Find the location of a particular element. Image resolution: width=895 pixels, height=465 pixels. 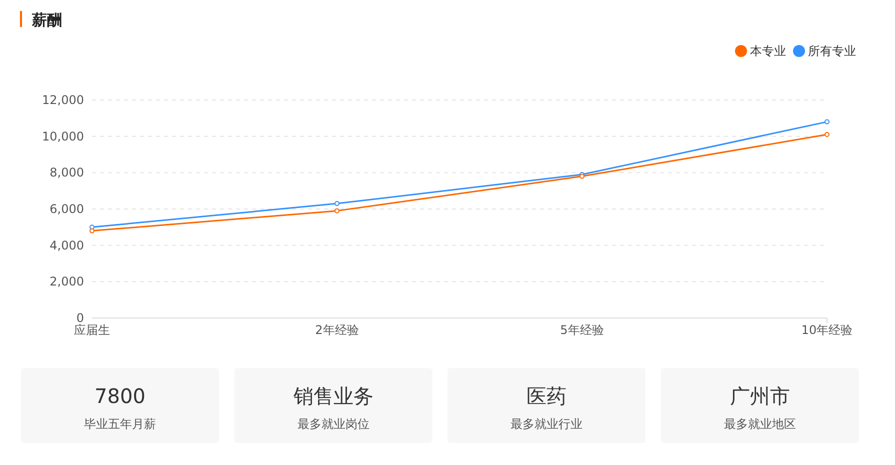

x-tick-label: 应届生 is located at coordinates (92, 330).